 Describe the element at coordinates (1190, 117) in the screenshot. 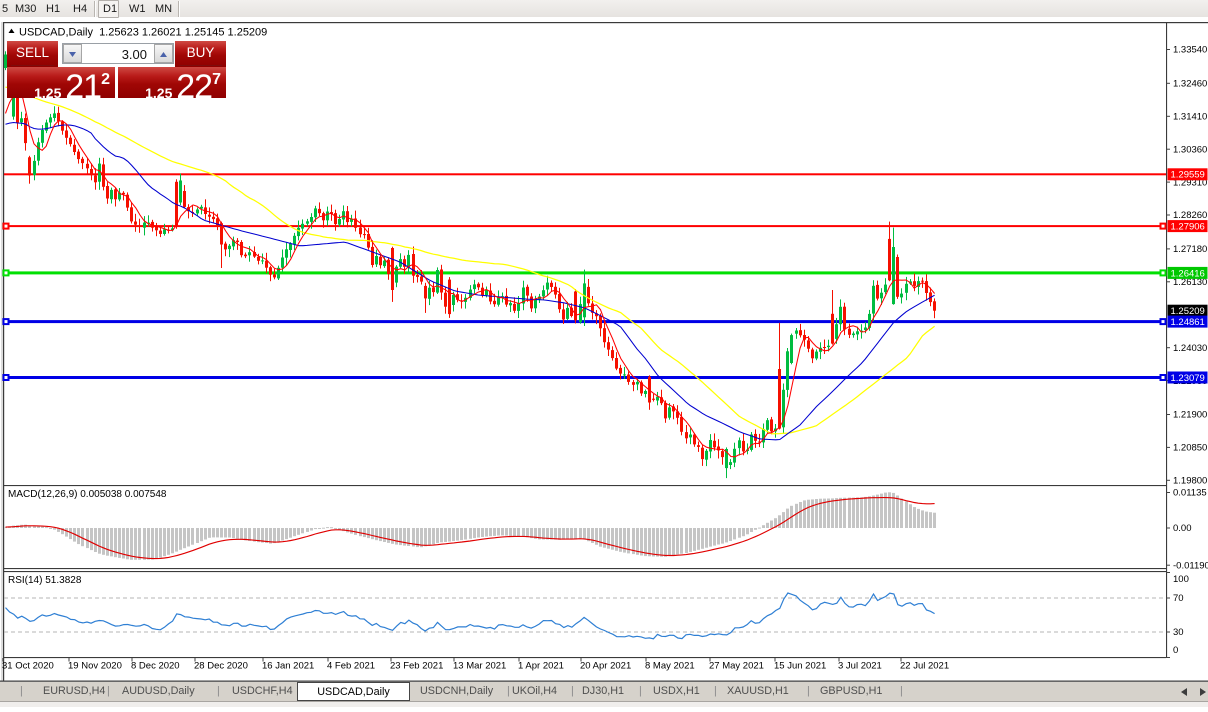

I see `svg-text: 1.31410` at that location.